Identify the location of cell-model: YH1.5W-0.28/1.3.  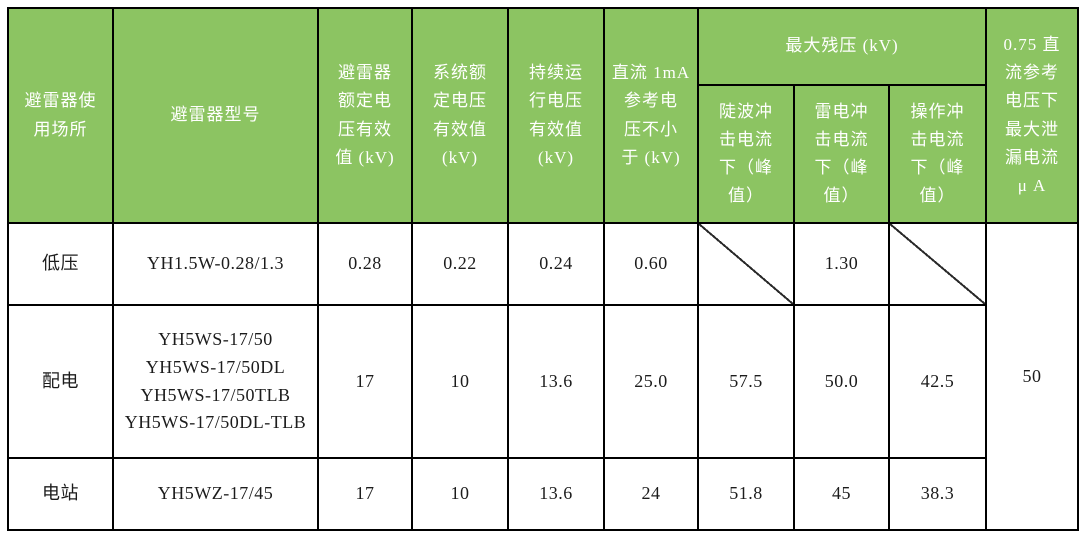
(215, 264).